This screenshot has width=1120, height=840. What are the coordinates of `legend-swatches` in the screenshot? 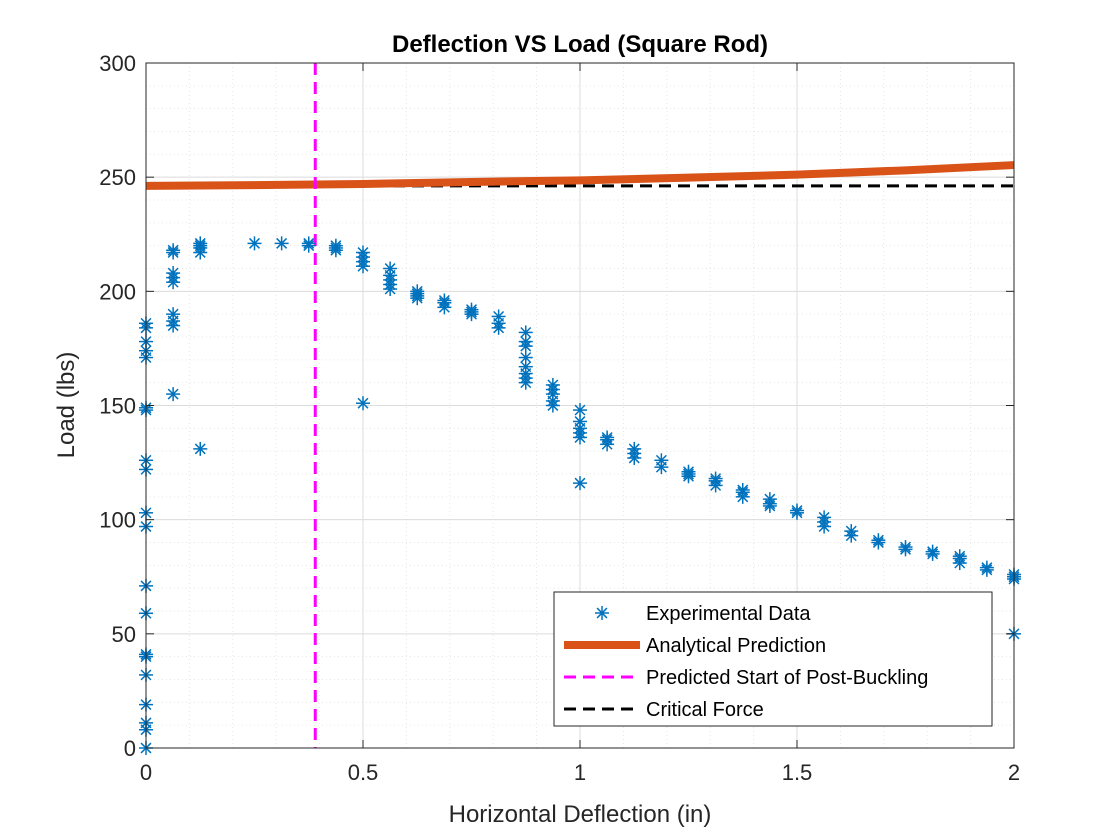 It's located at (602, 658).